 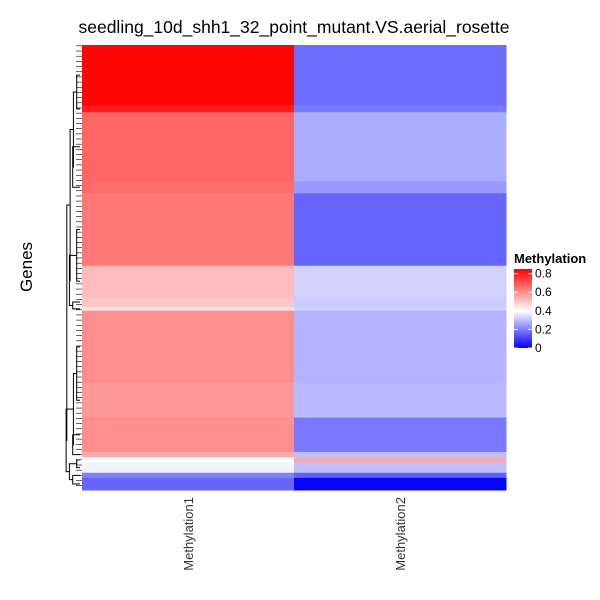 What do you see at coordinates (543, 292) in the screenshot?
I see `legend-tick-label: 0.6` at bounding box center [543, 292].